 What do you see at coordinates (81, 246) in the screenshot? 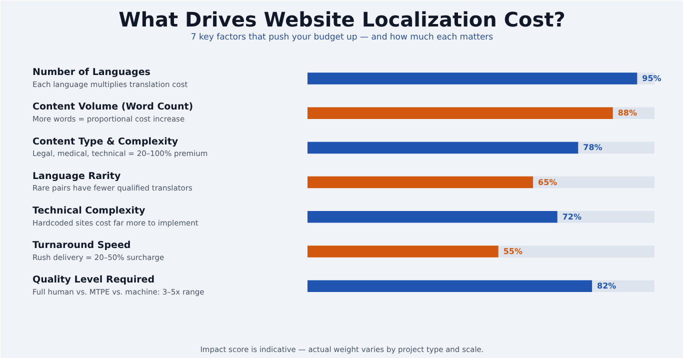
I see `y-tick-label: Turnaround Speed` at bounding box center [81, 246].